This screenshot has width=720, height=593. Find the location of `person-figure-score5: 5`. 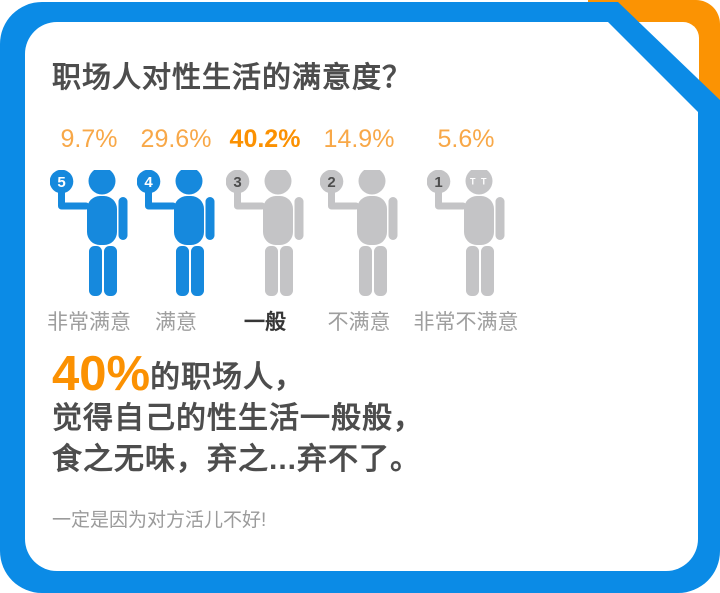

person-figure-score5: 5 is located at coordinates (89, 233).